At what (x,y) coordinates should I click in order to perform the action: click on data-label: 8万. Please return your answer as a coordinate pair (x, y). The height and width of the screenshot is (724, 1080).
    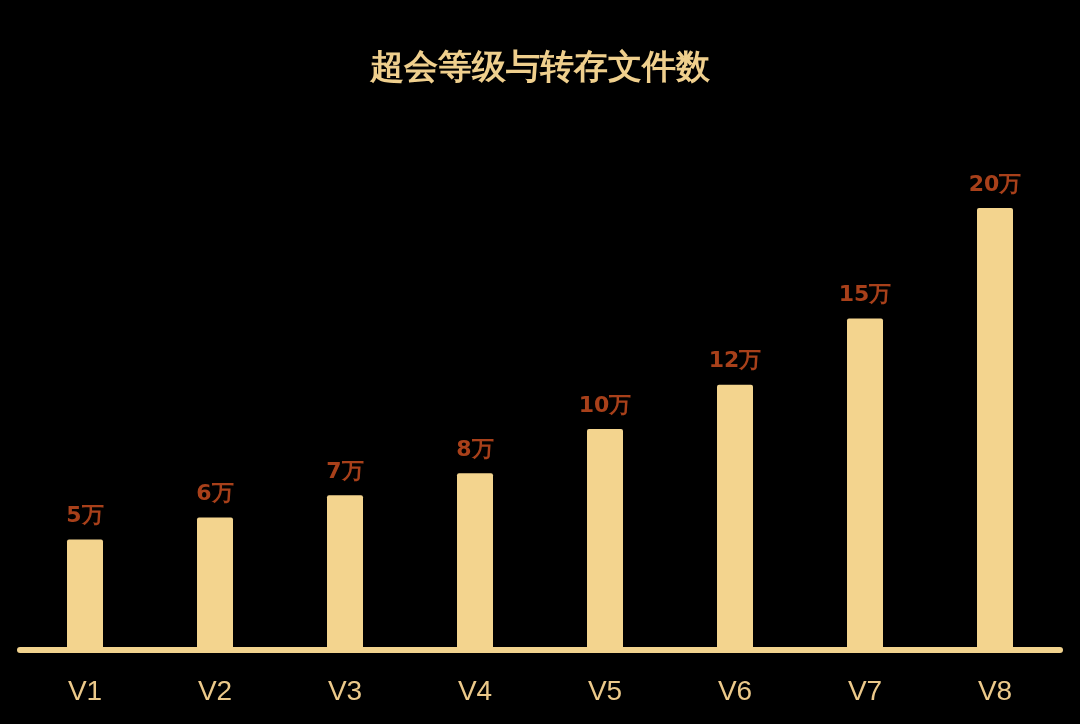
    Looking at the image, I should click on (475, 448).